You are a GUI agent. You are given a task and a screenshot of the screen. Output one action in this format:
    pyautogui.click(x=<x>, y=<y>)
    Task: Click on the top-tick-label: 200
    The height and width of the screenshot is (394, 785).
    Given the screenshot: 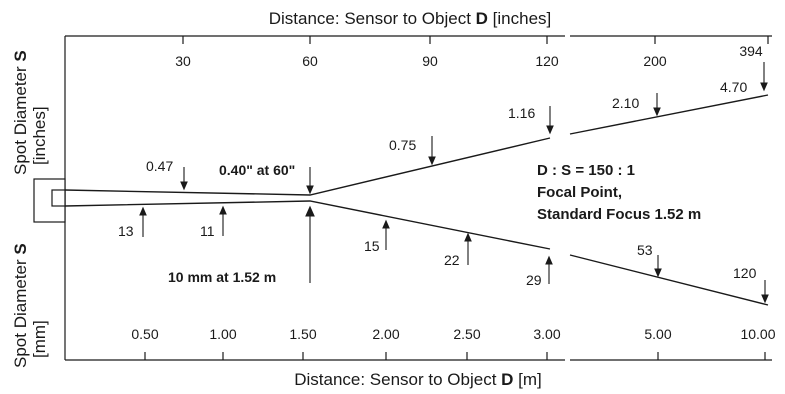 What is the action you would take?
    pyautogui.click(x=655, y=61)
    